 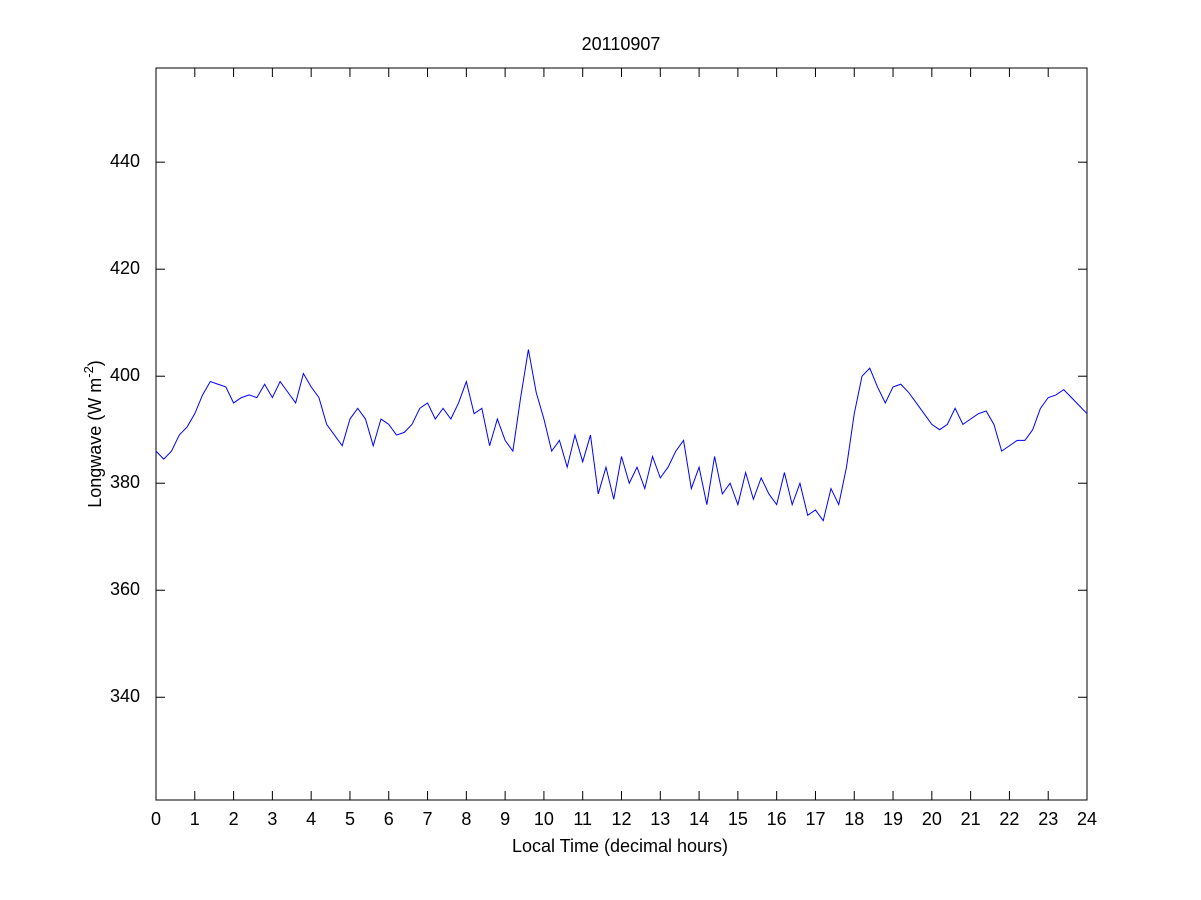 I want to click on y-label-end: ), so click(x=95, y=363).